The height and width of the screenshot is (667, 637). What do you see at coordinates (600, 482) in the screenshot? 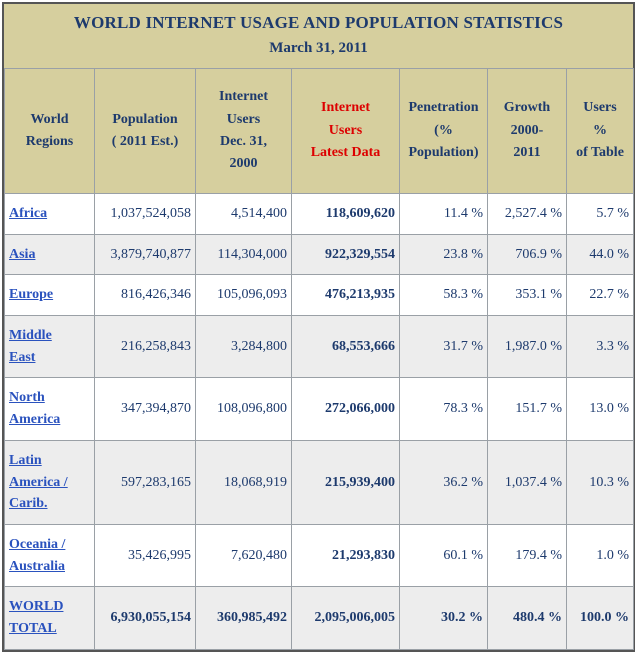
I see `cell-users-pct: 10.3 %` at bounding box center [600, 482].